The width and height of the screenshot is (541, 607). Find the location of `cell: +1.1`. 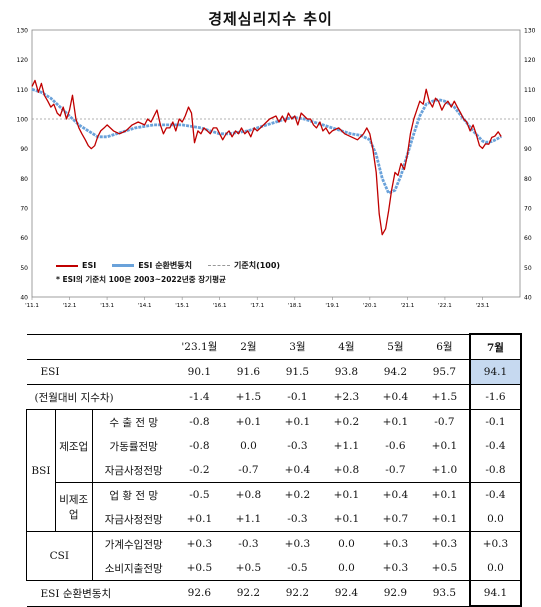

cell: +1.1 is located at coordinates (346, 446).